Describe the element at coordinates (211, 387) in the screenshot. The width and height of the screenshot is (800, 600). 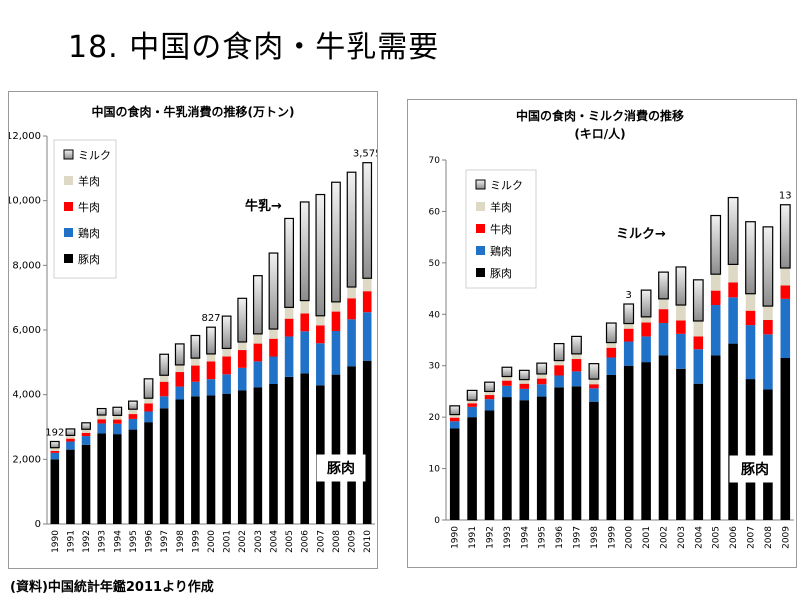
I see `bar-chicken-2000` at that location.